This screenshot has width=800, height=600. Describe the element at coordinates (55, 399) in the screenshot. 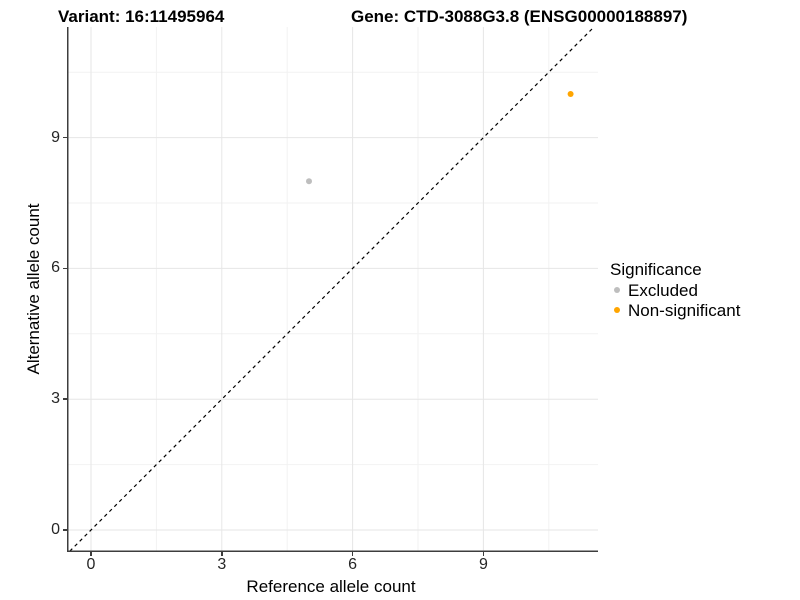

I see `y-tick-label: 3` at that location.